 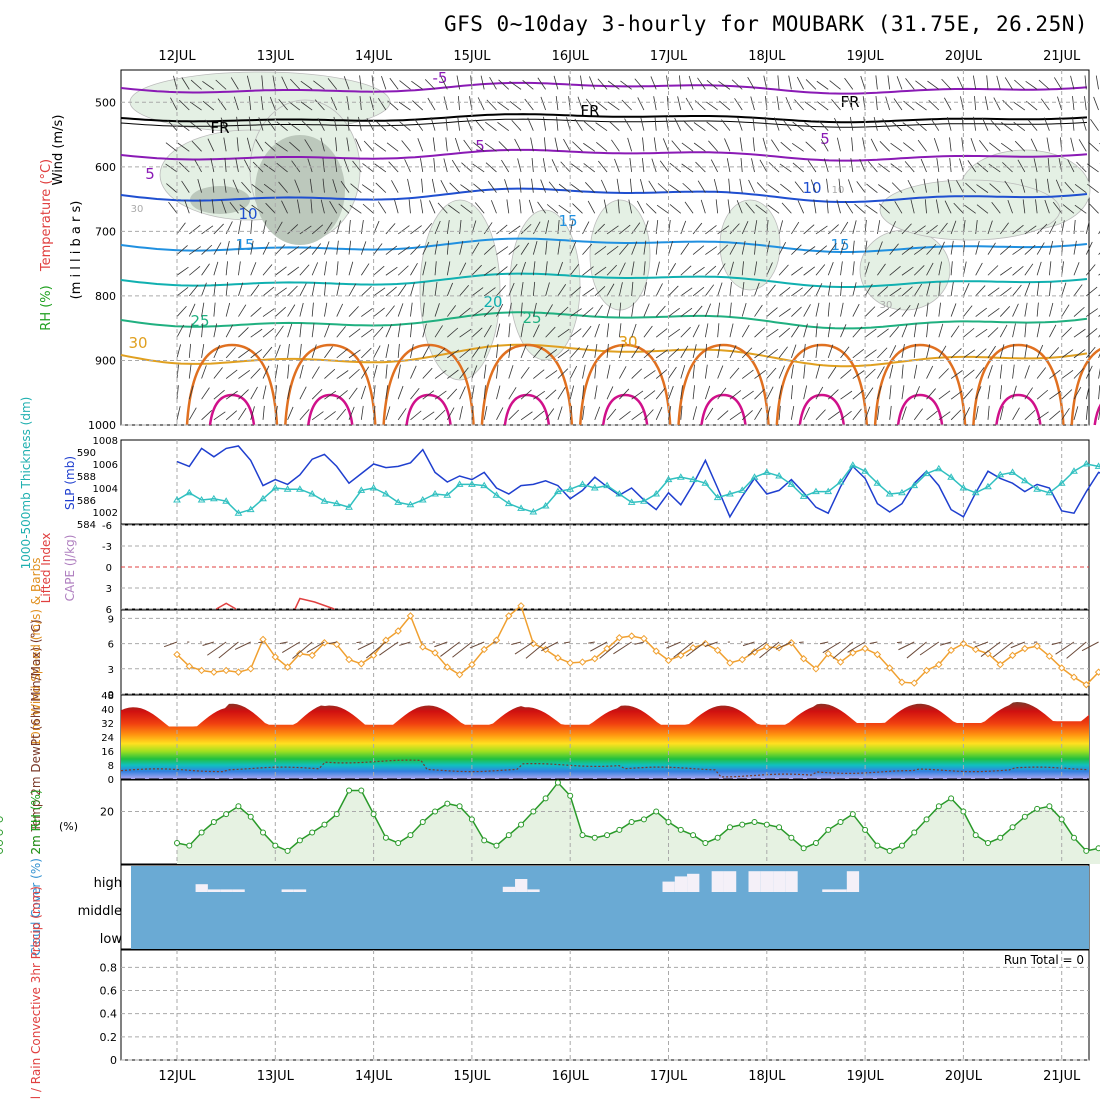 What do you see at coordinates (111, 670) in the screenshot?
I see `wind-tick: 3` at bounding box center [111, 670].